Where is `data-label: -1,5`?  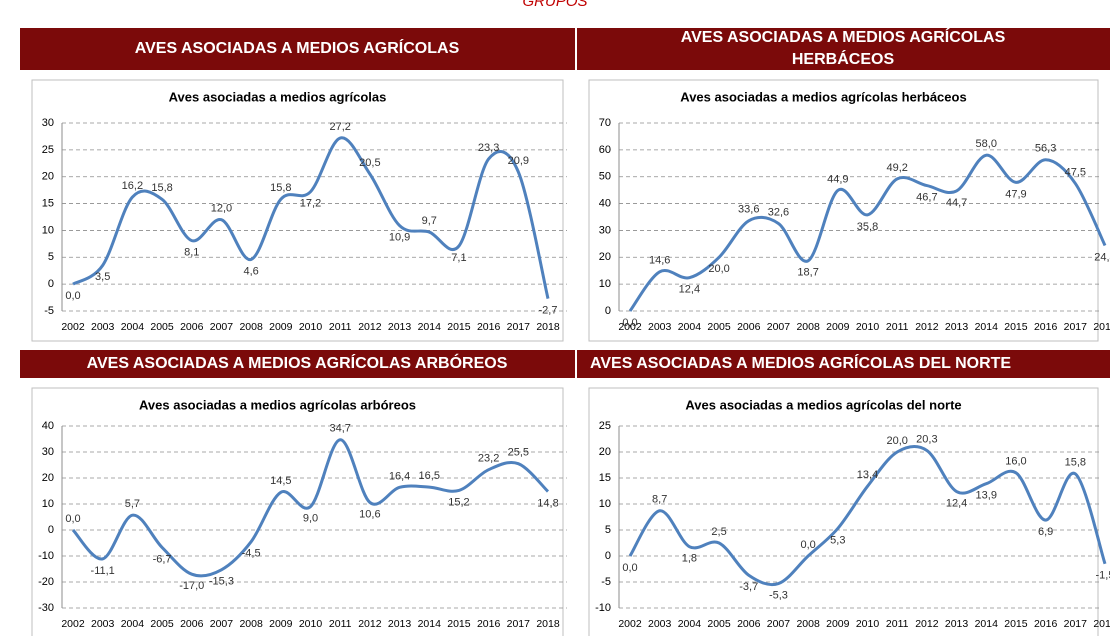
data-label: -1,5 is located at coordinates (1103, 576).